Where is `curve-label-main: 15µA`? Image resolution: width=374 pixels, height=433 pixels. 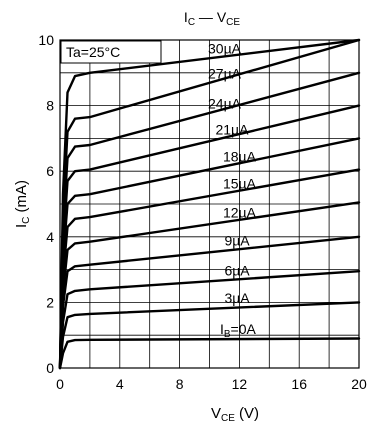
curve-label-main: 15µA is located at coordinates (240, 184).